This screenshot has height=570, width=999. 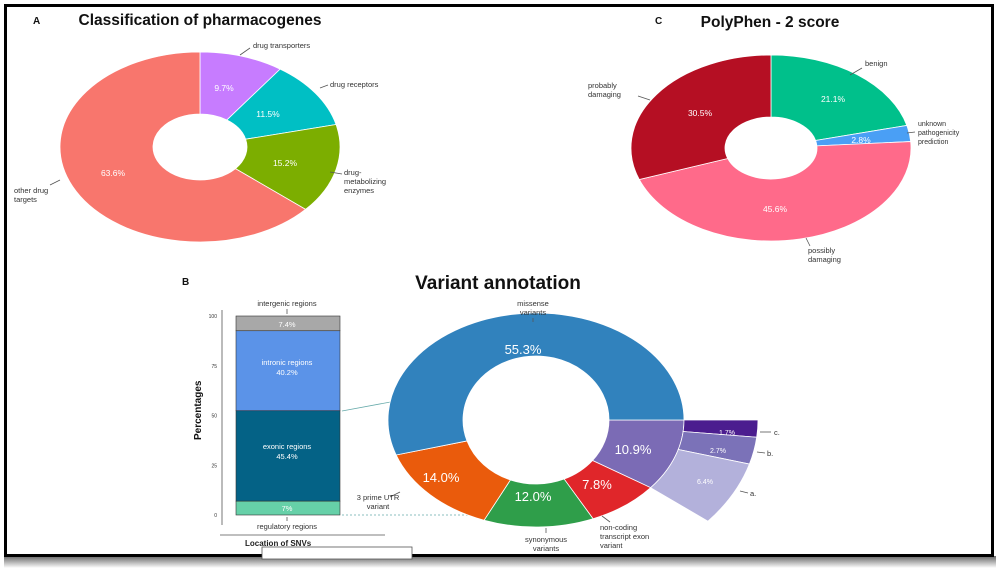 What do you see at coordinates (31, 195) in the screenshot?
I see `chart-a-category-label: other drug targets` at bounding box center [31, 195].